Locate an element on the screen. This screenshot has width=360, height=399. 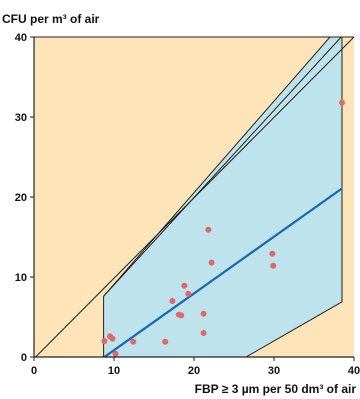
x-tick-label: 10 is located at coordinates (114, 371).